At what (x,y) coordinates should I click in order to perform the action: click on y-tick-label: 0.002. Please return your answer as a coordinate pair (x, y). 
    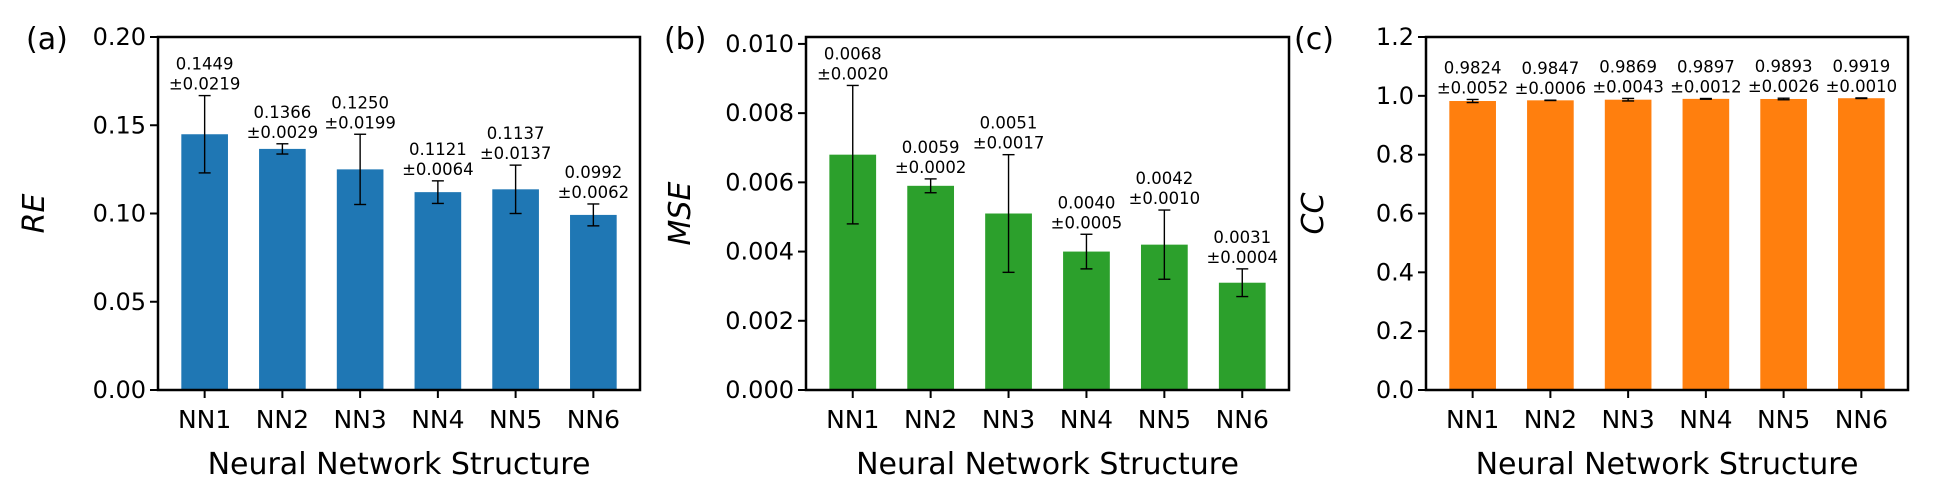
    Looking at the image, I should click on (759, 321).